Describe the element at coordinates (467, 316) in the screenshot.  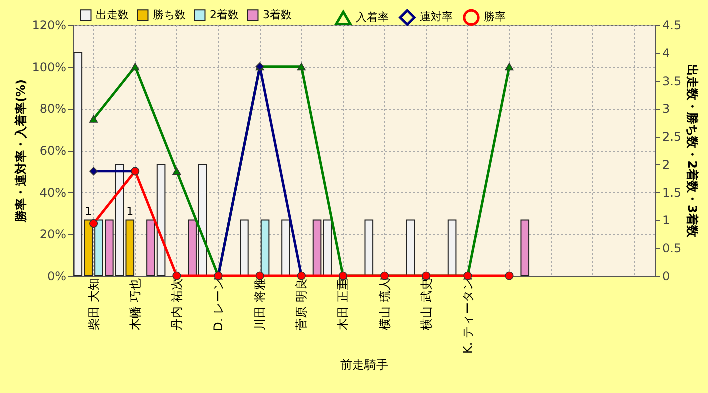
I see `x-tick-label: K. ティータン` at that location.